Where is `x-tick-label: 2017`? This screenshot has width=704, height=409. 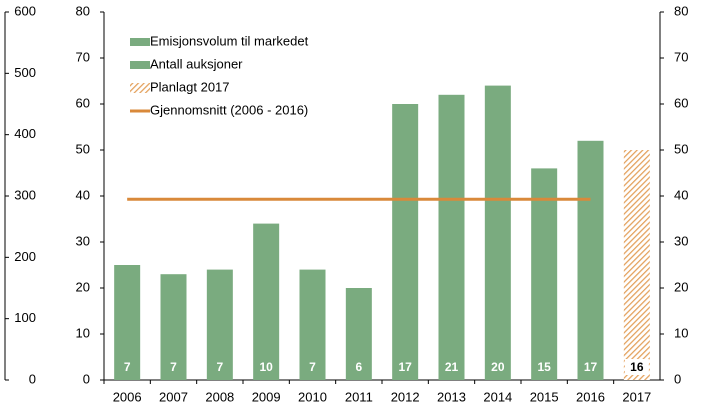 x-tick-label: 2017 is located at coordinates (636, 396).